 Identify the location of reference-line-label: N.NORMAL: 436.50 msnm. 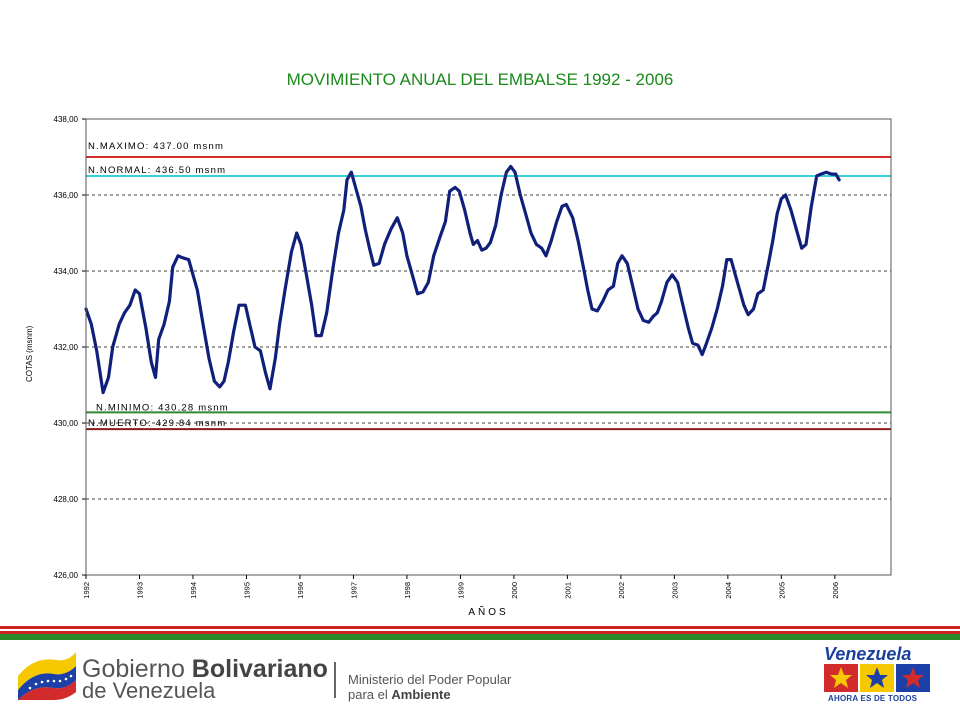
(157, 170).